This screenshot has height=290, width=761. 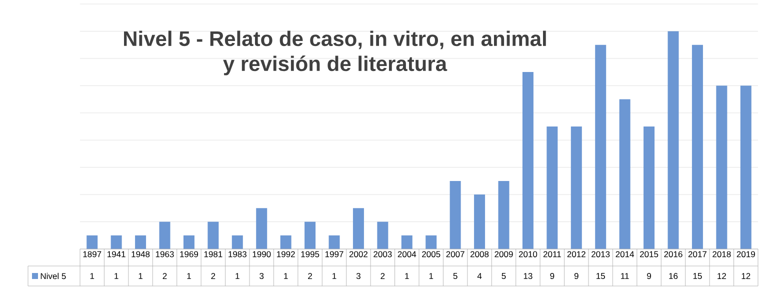 I want to click on data-label: 13, so click(x=528, y=276).